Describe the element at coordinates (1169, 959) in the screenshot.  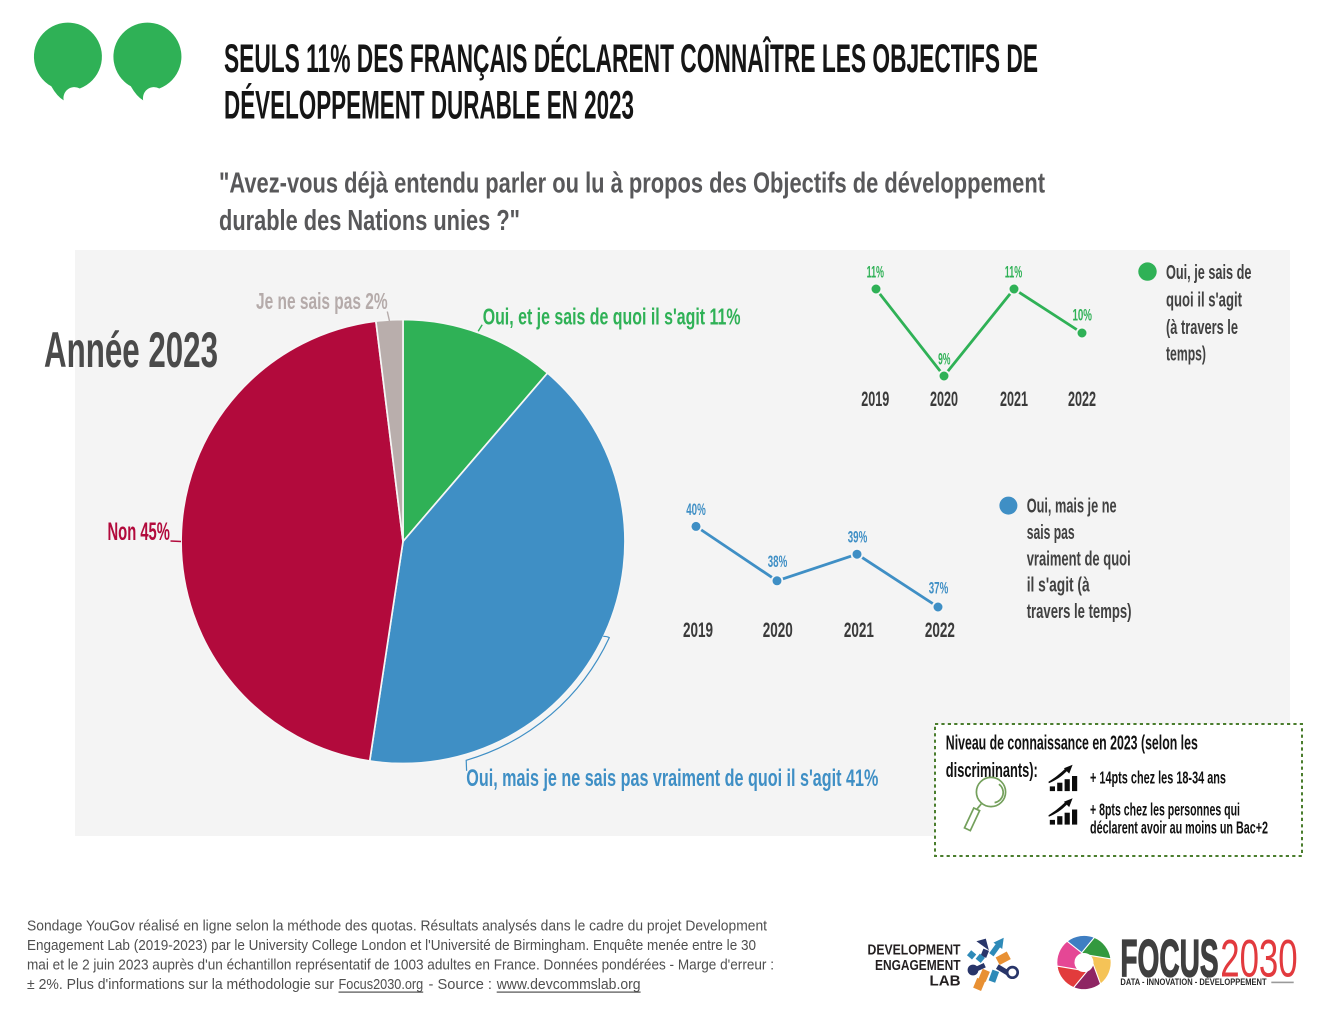
I see `svg-text: FOCUS` at that location.